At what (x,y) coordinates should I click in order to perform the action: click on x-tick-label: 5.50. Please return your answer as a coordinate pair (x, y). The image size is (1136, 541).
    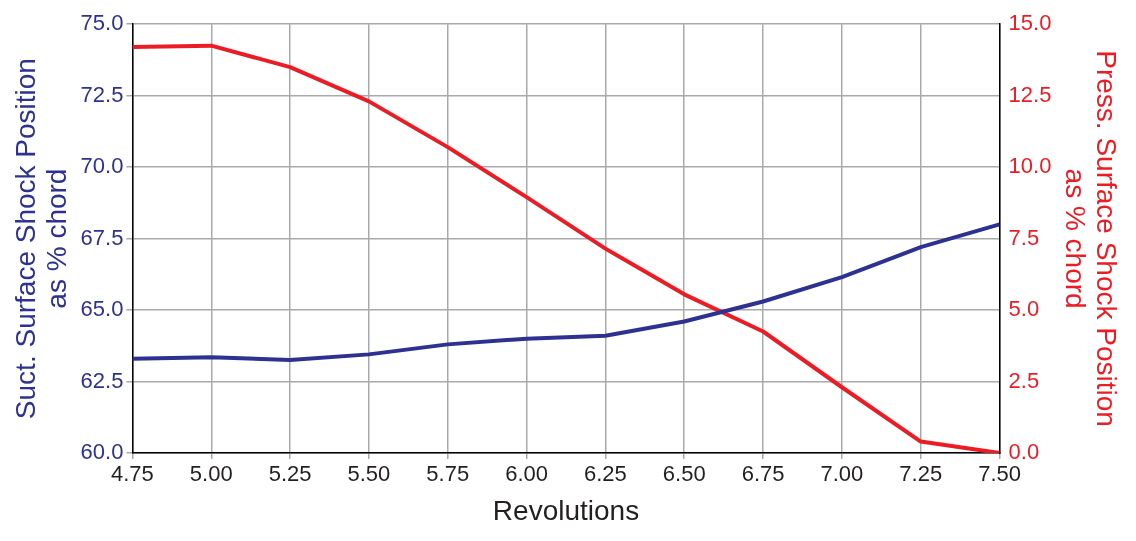
    Looking at the image, I should click on (369, 474).